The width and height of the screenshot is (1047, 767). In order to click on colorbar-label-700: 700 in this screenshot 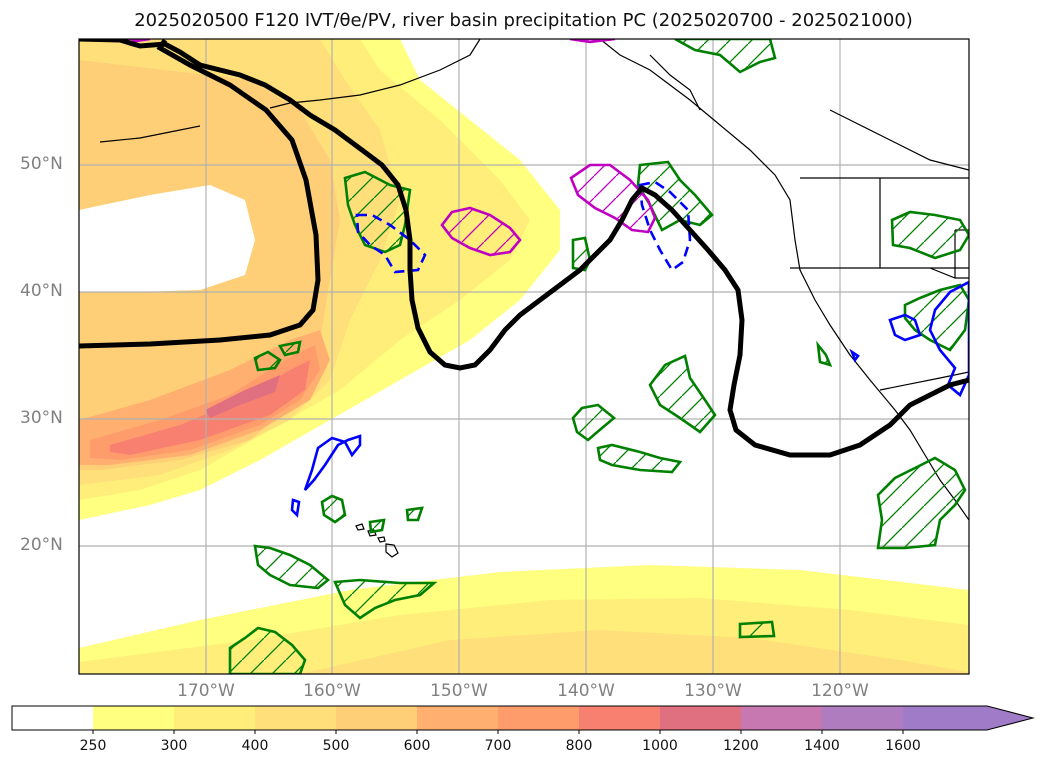, I will do `click(498, 746)`.